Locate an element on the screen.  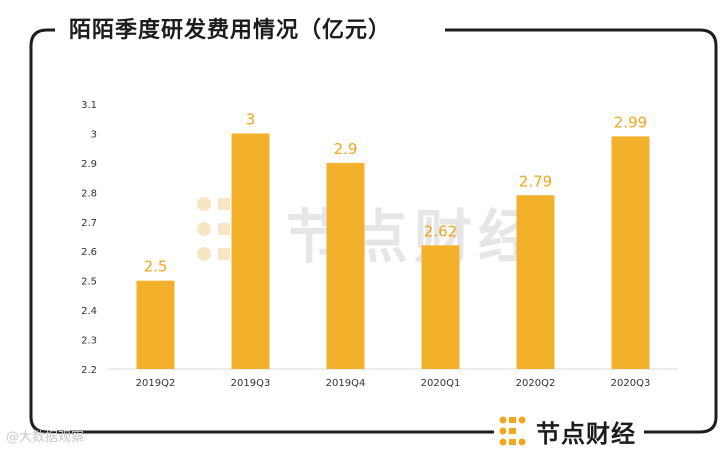
y-tick-label: 3 is located at coordinates (94, 134).